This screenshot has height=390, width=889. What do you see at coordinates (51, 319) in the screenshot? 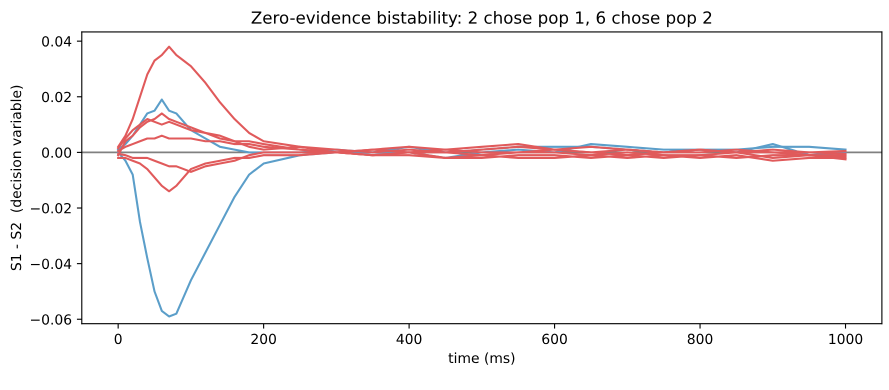
I see `y-tick-label: −0.06` at bounding box center [51, 319].